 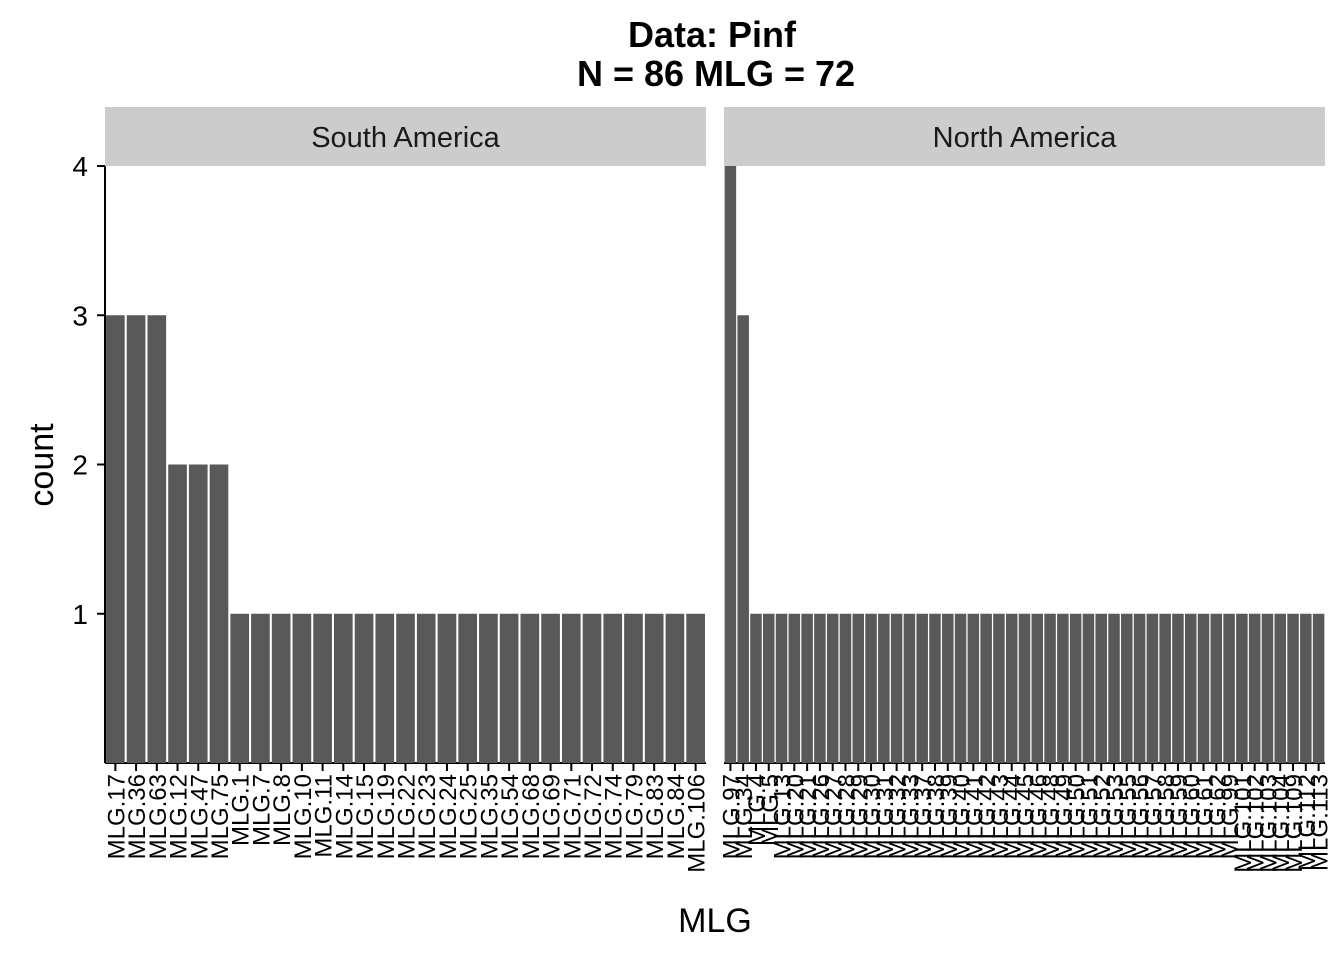 I want to click on x-tick-label: MLG.22, so click(x=407, y=816).